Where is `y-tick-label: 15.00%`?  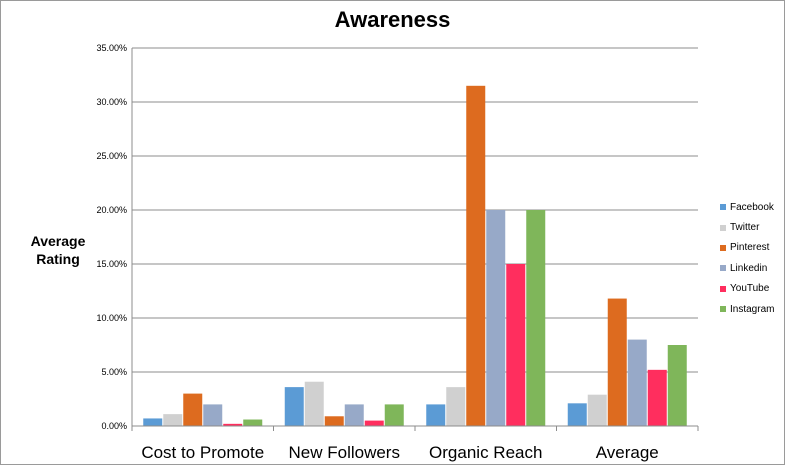 y-tick-label: 15.00% is located at coordinates (111, 264).